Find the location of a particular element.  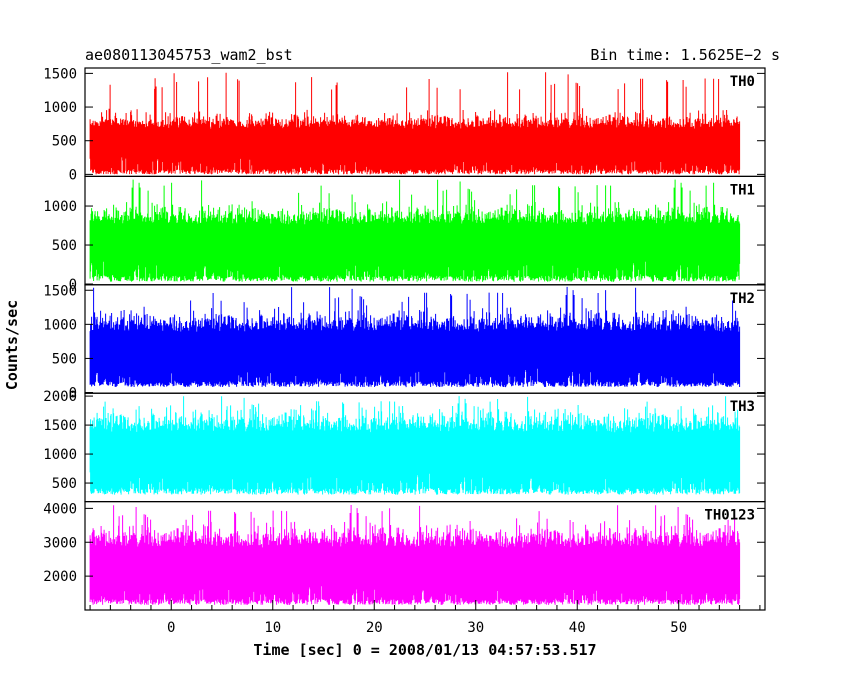

y-tick-label-th1: 0 is located at coordinates (73, 285).